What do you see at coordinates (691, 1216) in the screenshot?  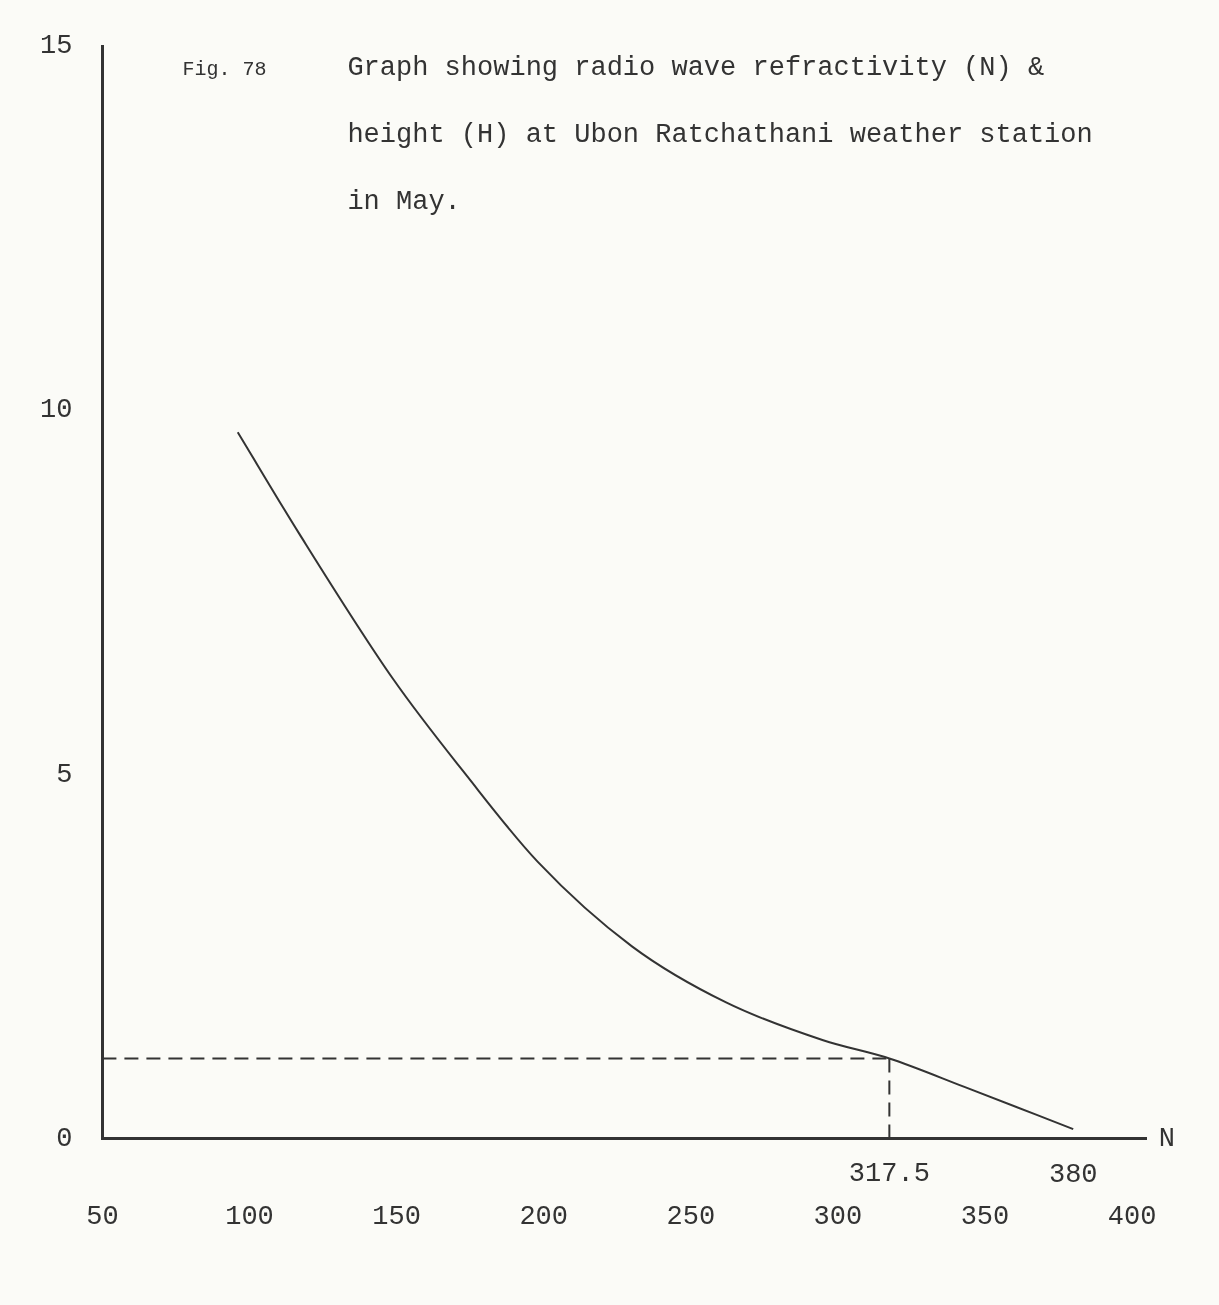 I see `x-tick-label: 250` at bounding box center [691, 1216].